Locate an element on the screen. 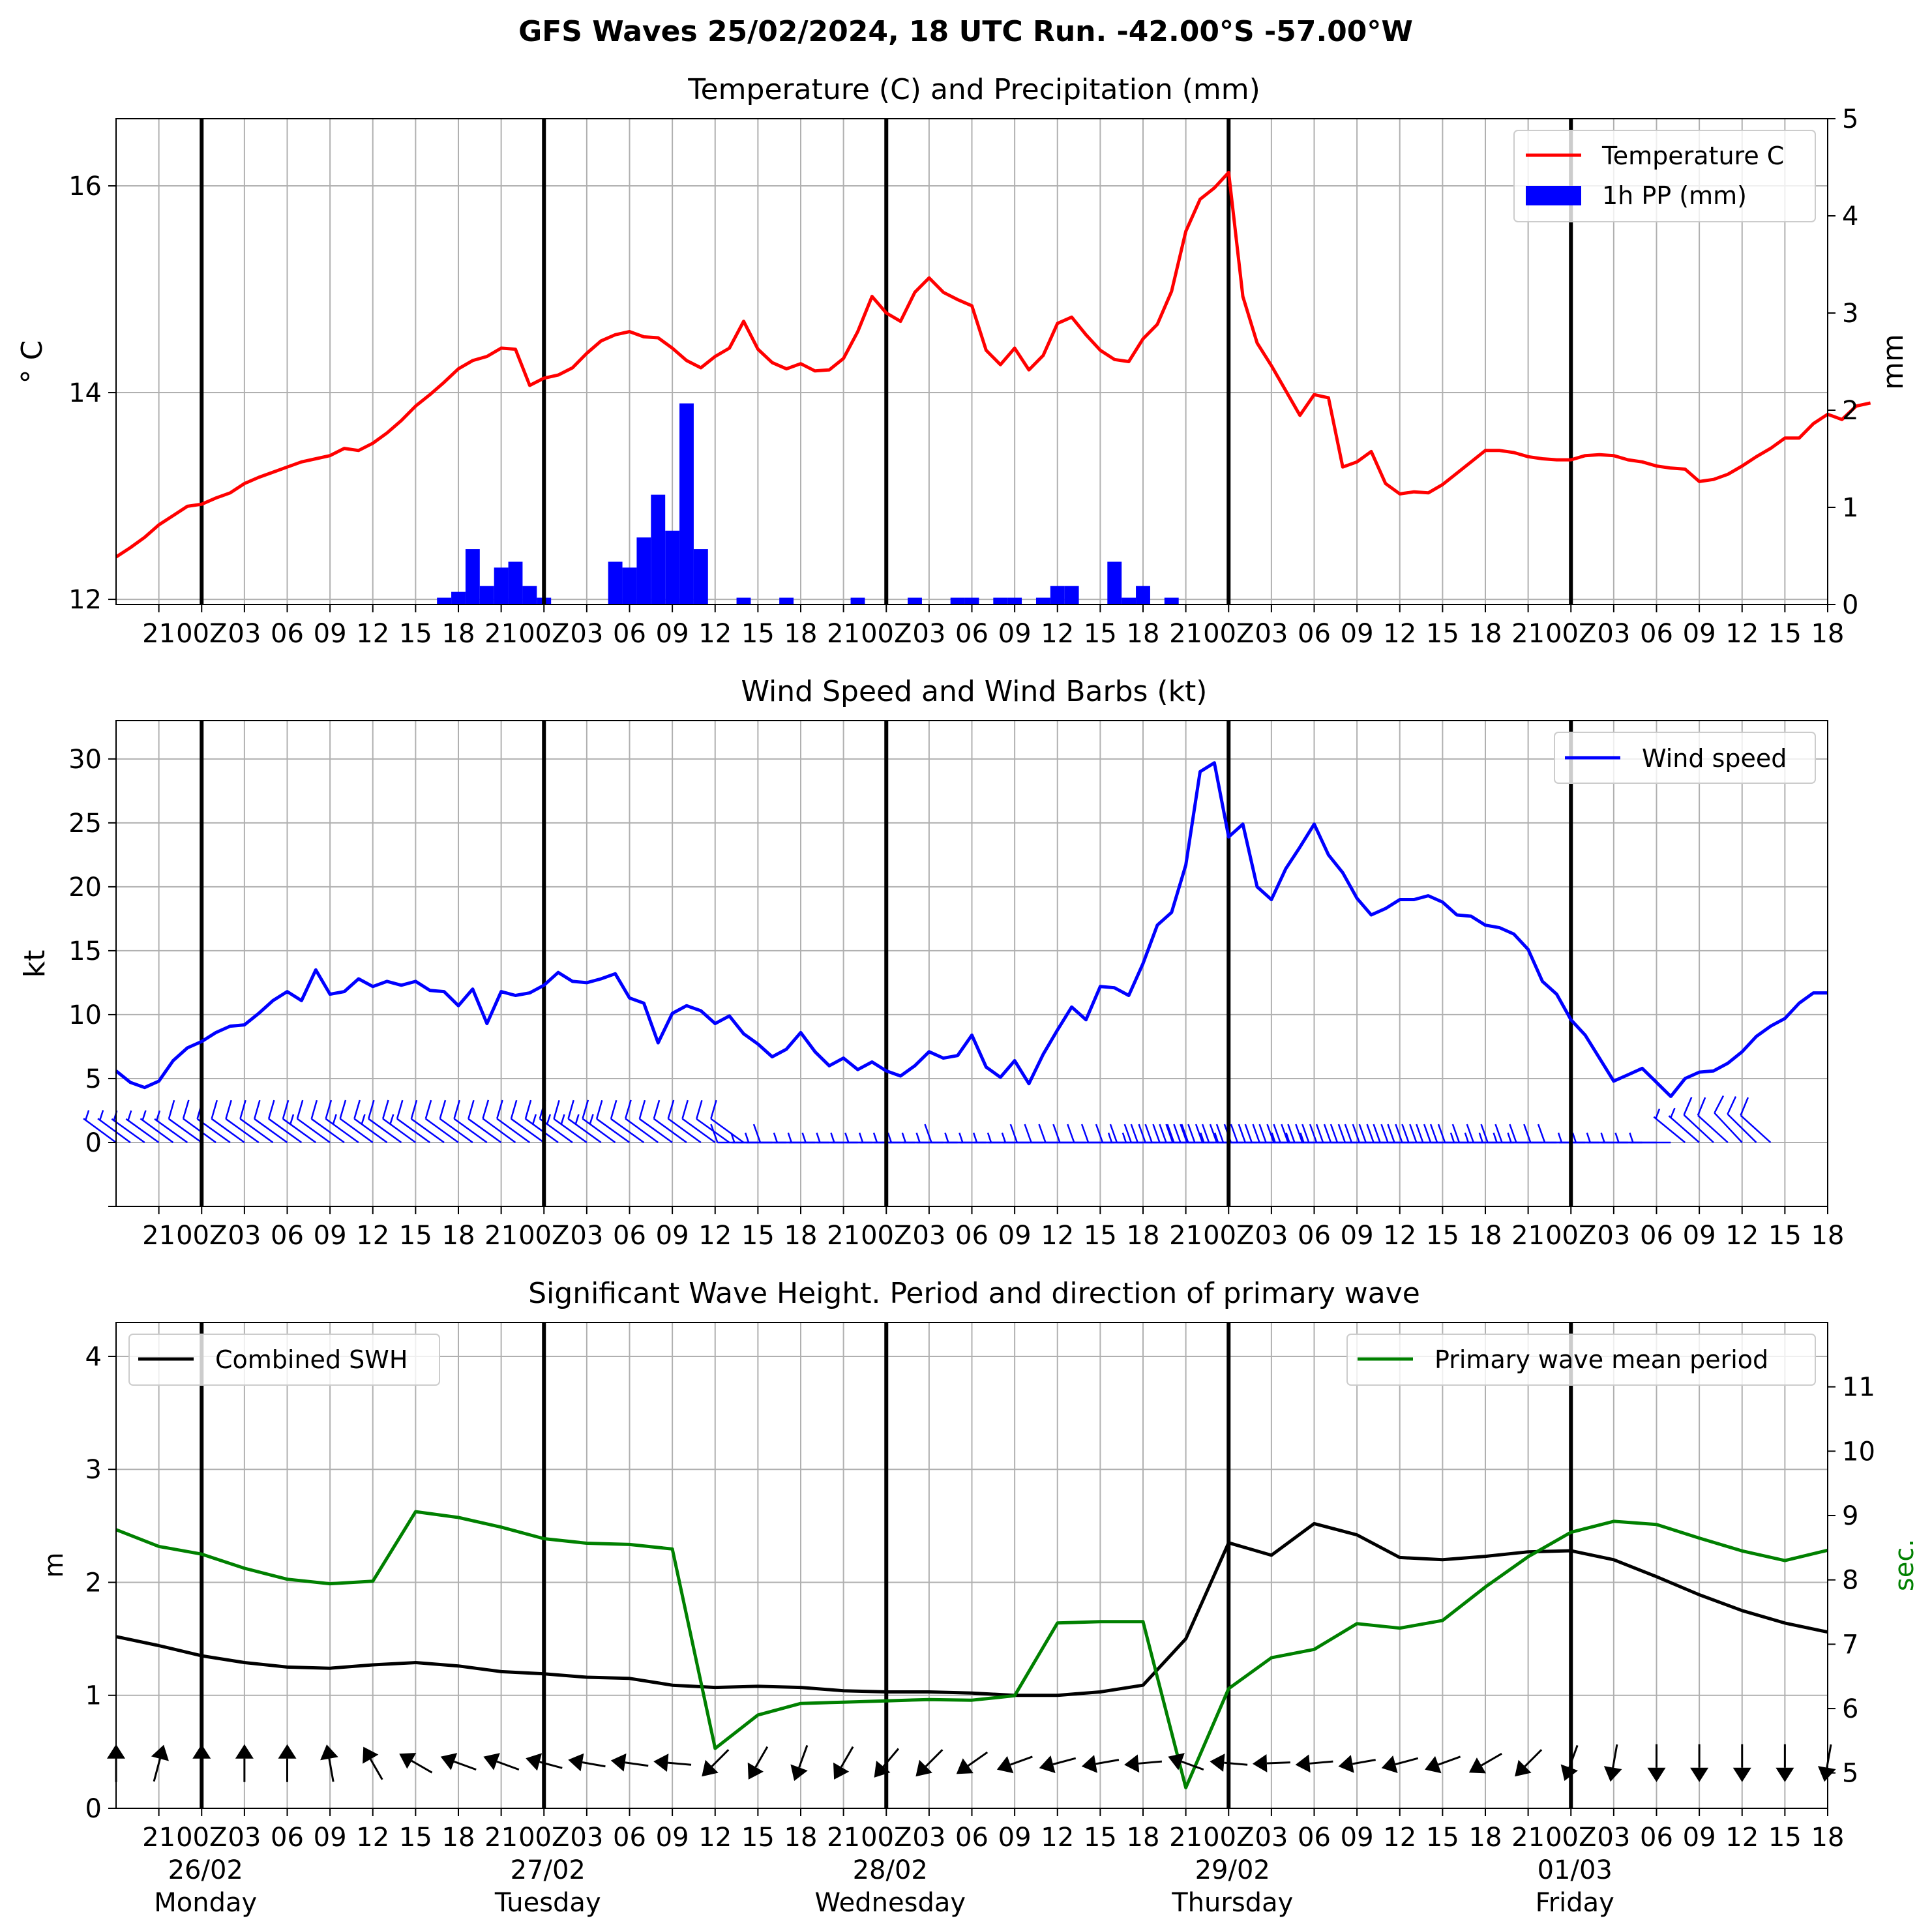 The image size is (1932, 1927). y2-tick-label: 11 is located at coordinates (1858, 1388).